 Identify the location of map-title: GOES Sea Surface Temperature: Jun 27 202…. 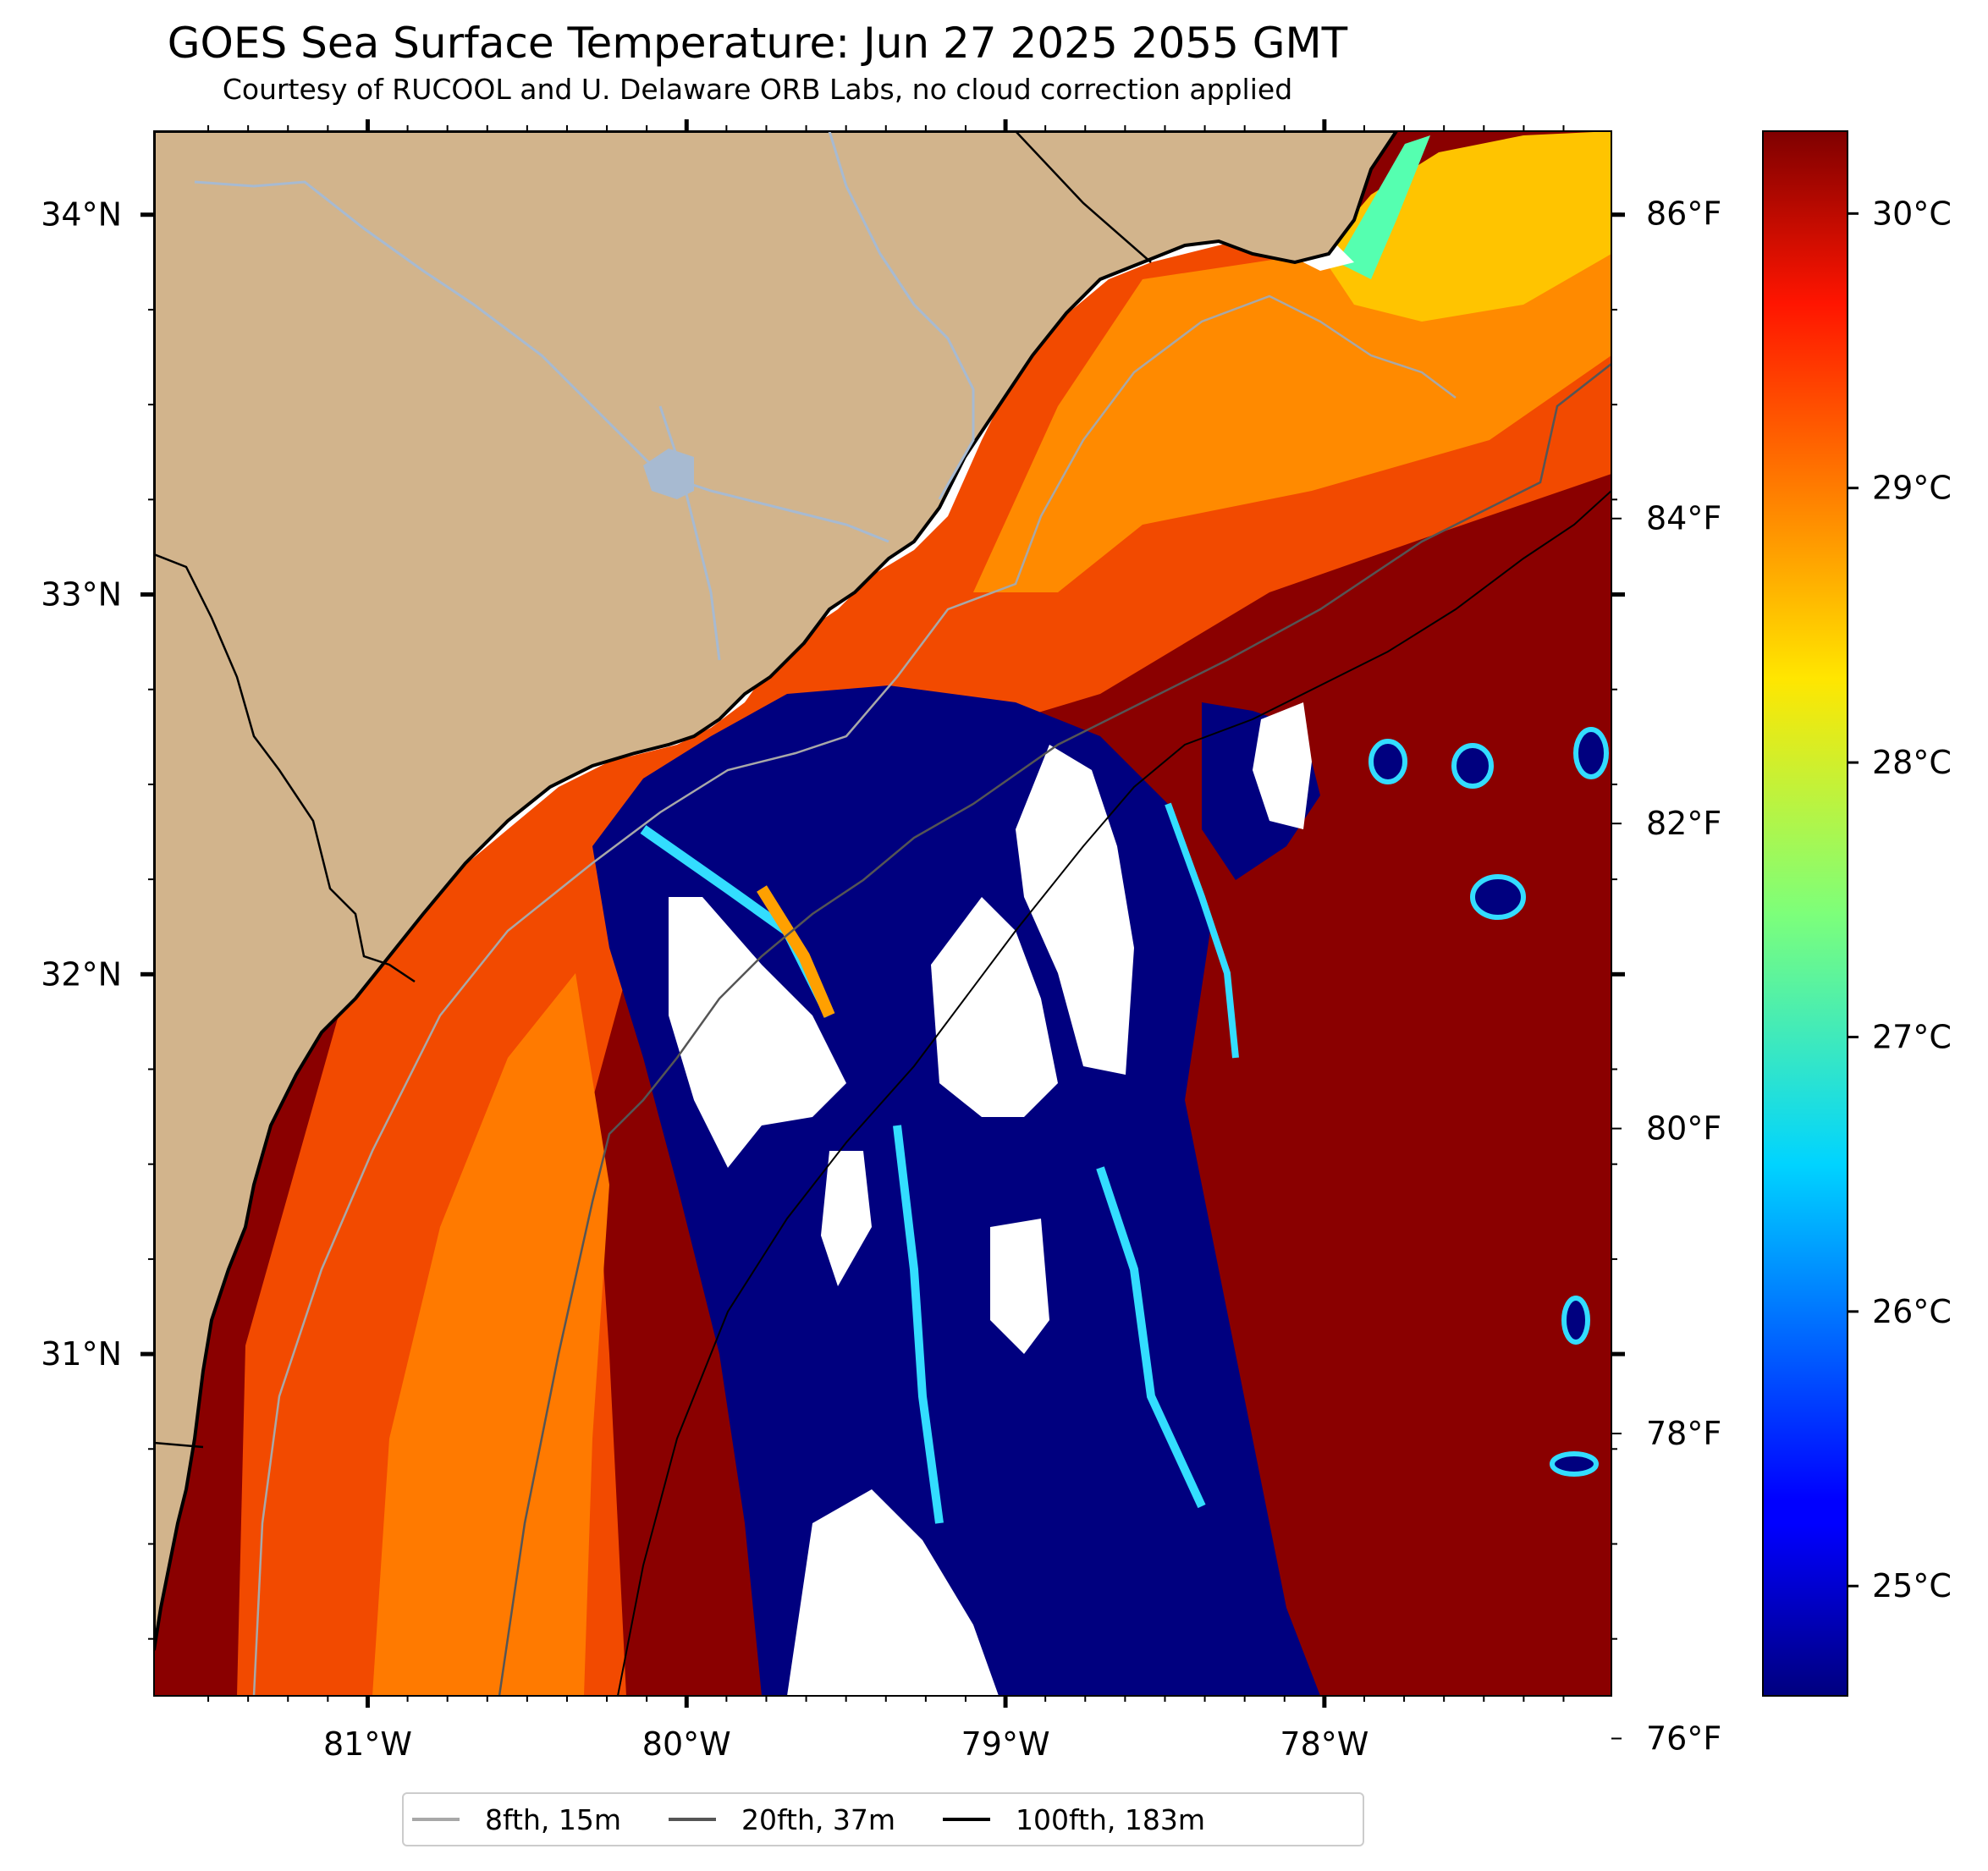
(757, 44).